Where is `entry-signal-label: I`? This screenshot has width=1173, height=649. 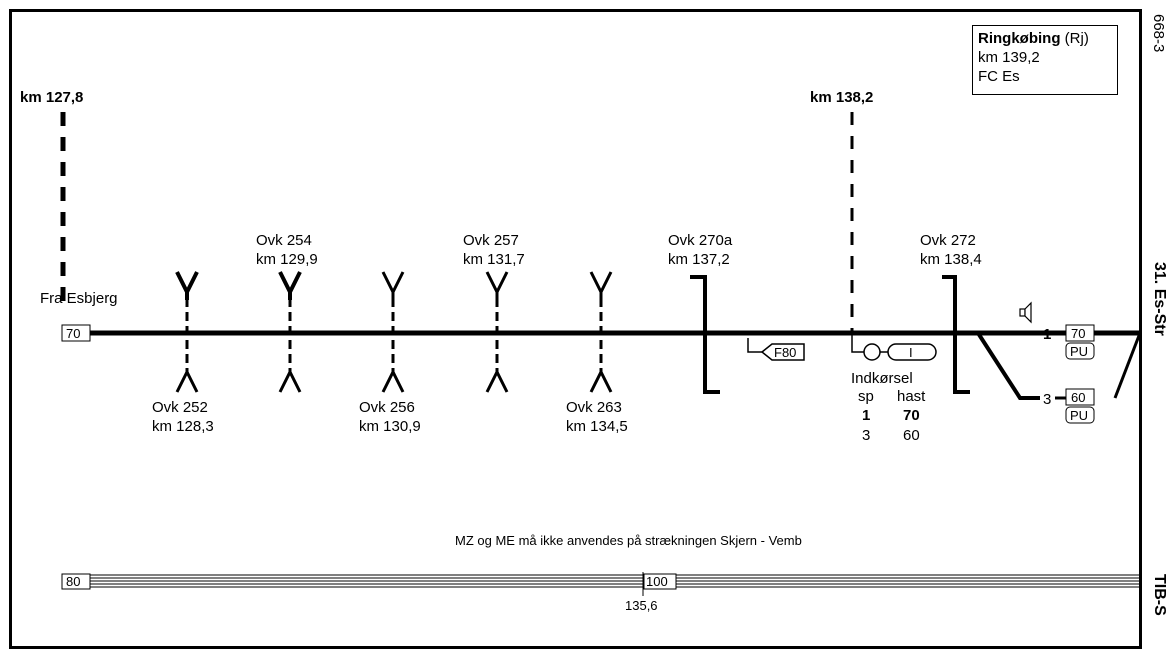 entry-signal-label: I is located at coordinates (911, 352).